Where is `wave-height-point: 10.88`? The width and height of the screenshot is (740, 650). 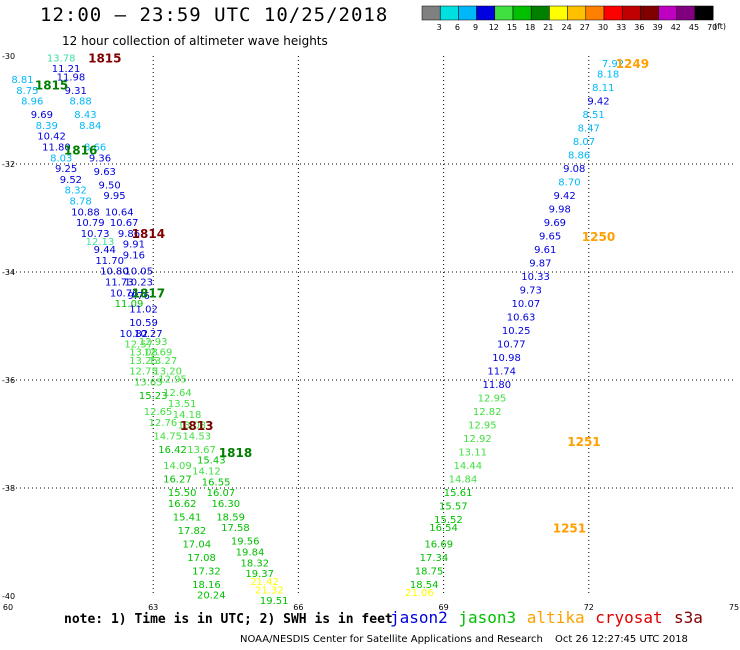
wave-height-point: 10.88 is located at coordinates (85, 212).